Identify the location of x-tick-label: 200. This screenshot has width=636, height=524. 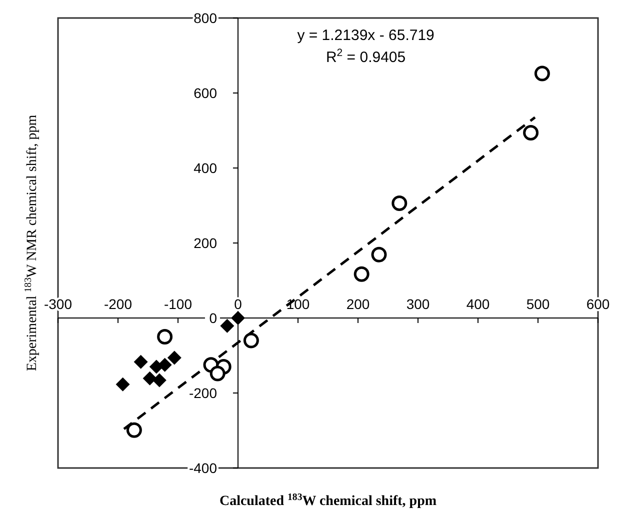
(358, 304).